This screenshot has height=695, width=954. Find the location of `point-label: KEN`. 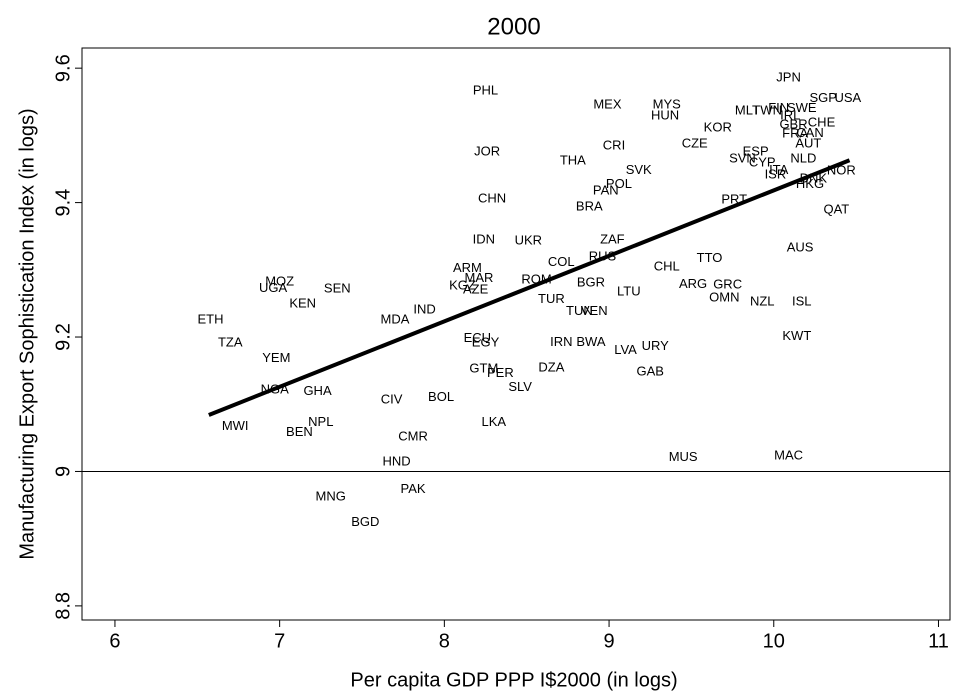

point-label: KEN is located at coordinates (302, 303).